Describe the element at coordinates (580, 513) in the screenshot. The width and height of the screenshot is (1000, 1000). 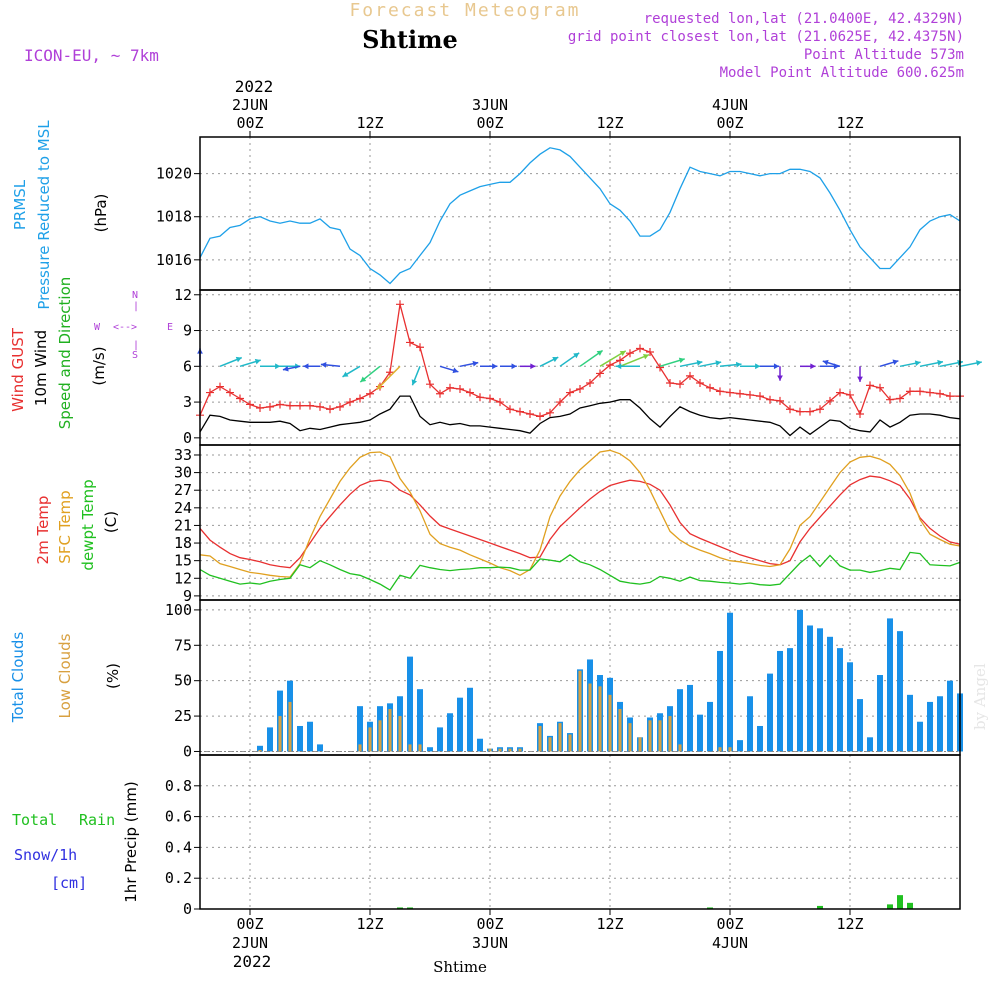
I see `temperature-series-line` at that location.